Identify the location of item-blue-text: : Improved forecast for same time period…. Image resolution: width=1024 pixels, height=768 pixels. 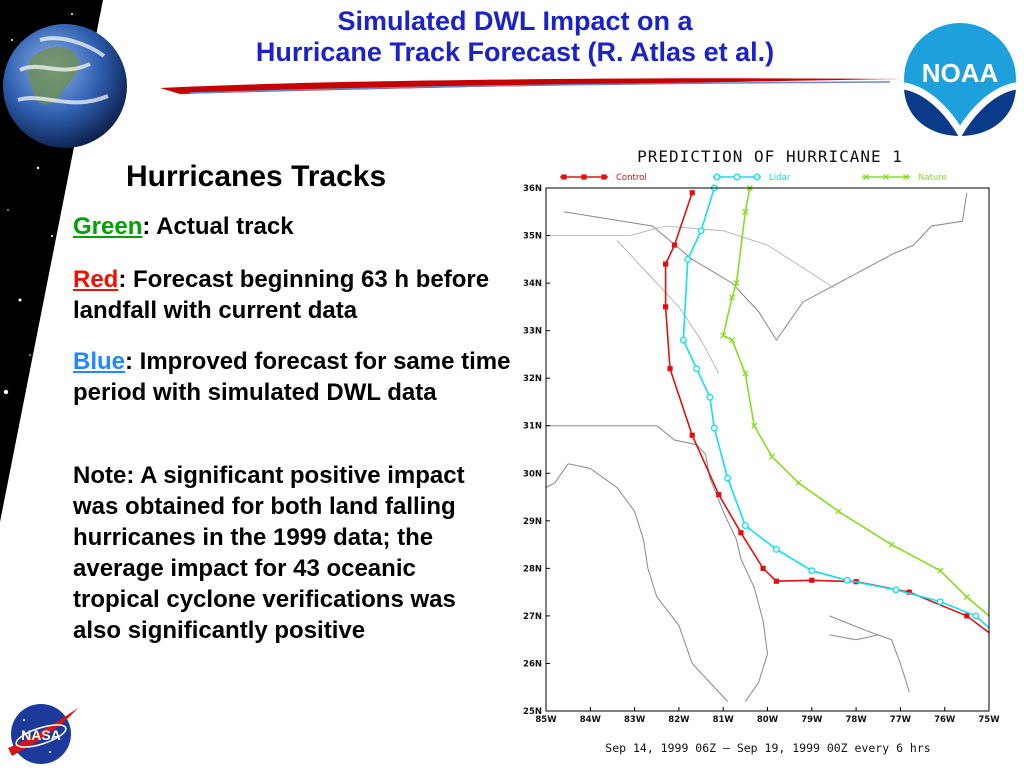
(292, 377).